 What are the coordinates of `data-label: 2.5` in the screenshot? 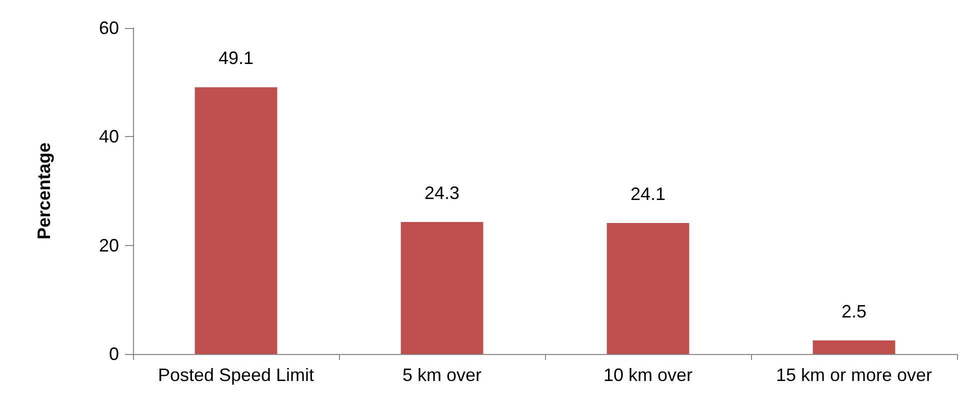 It's located at (854, 311).